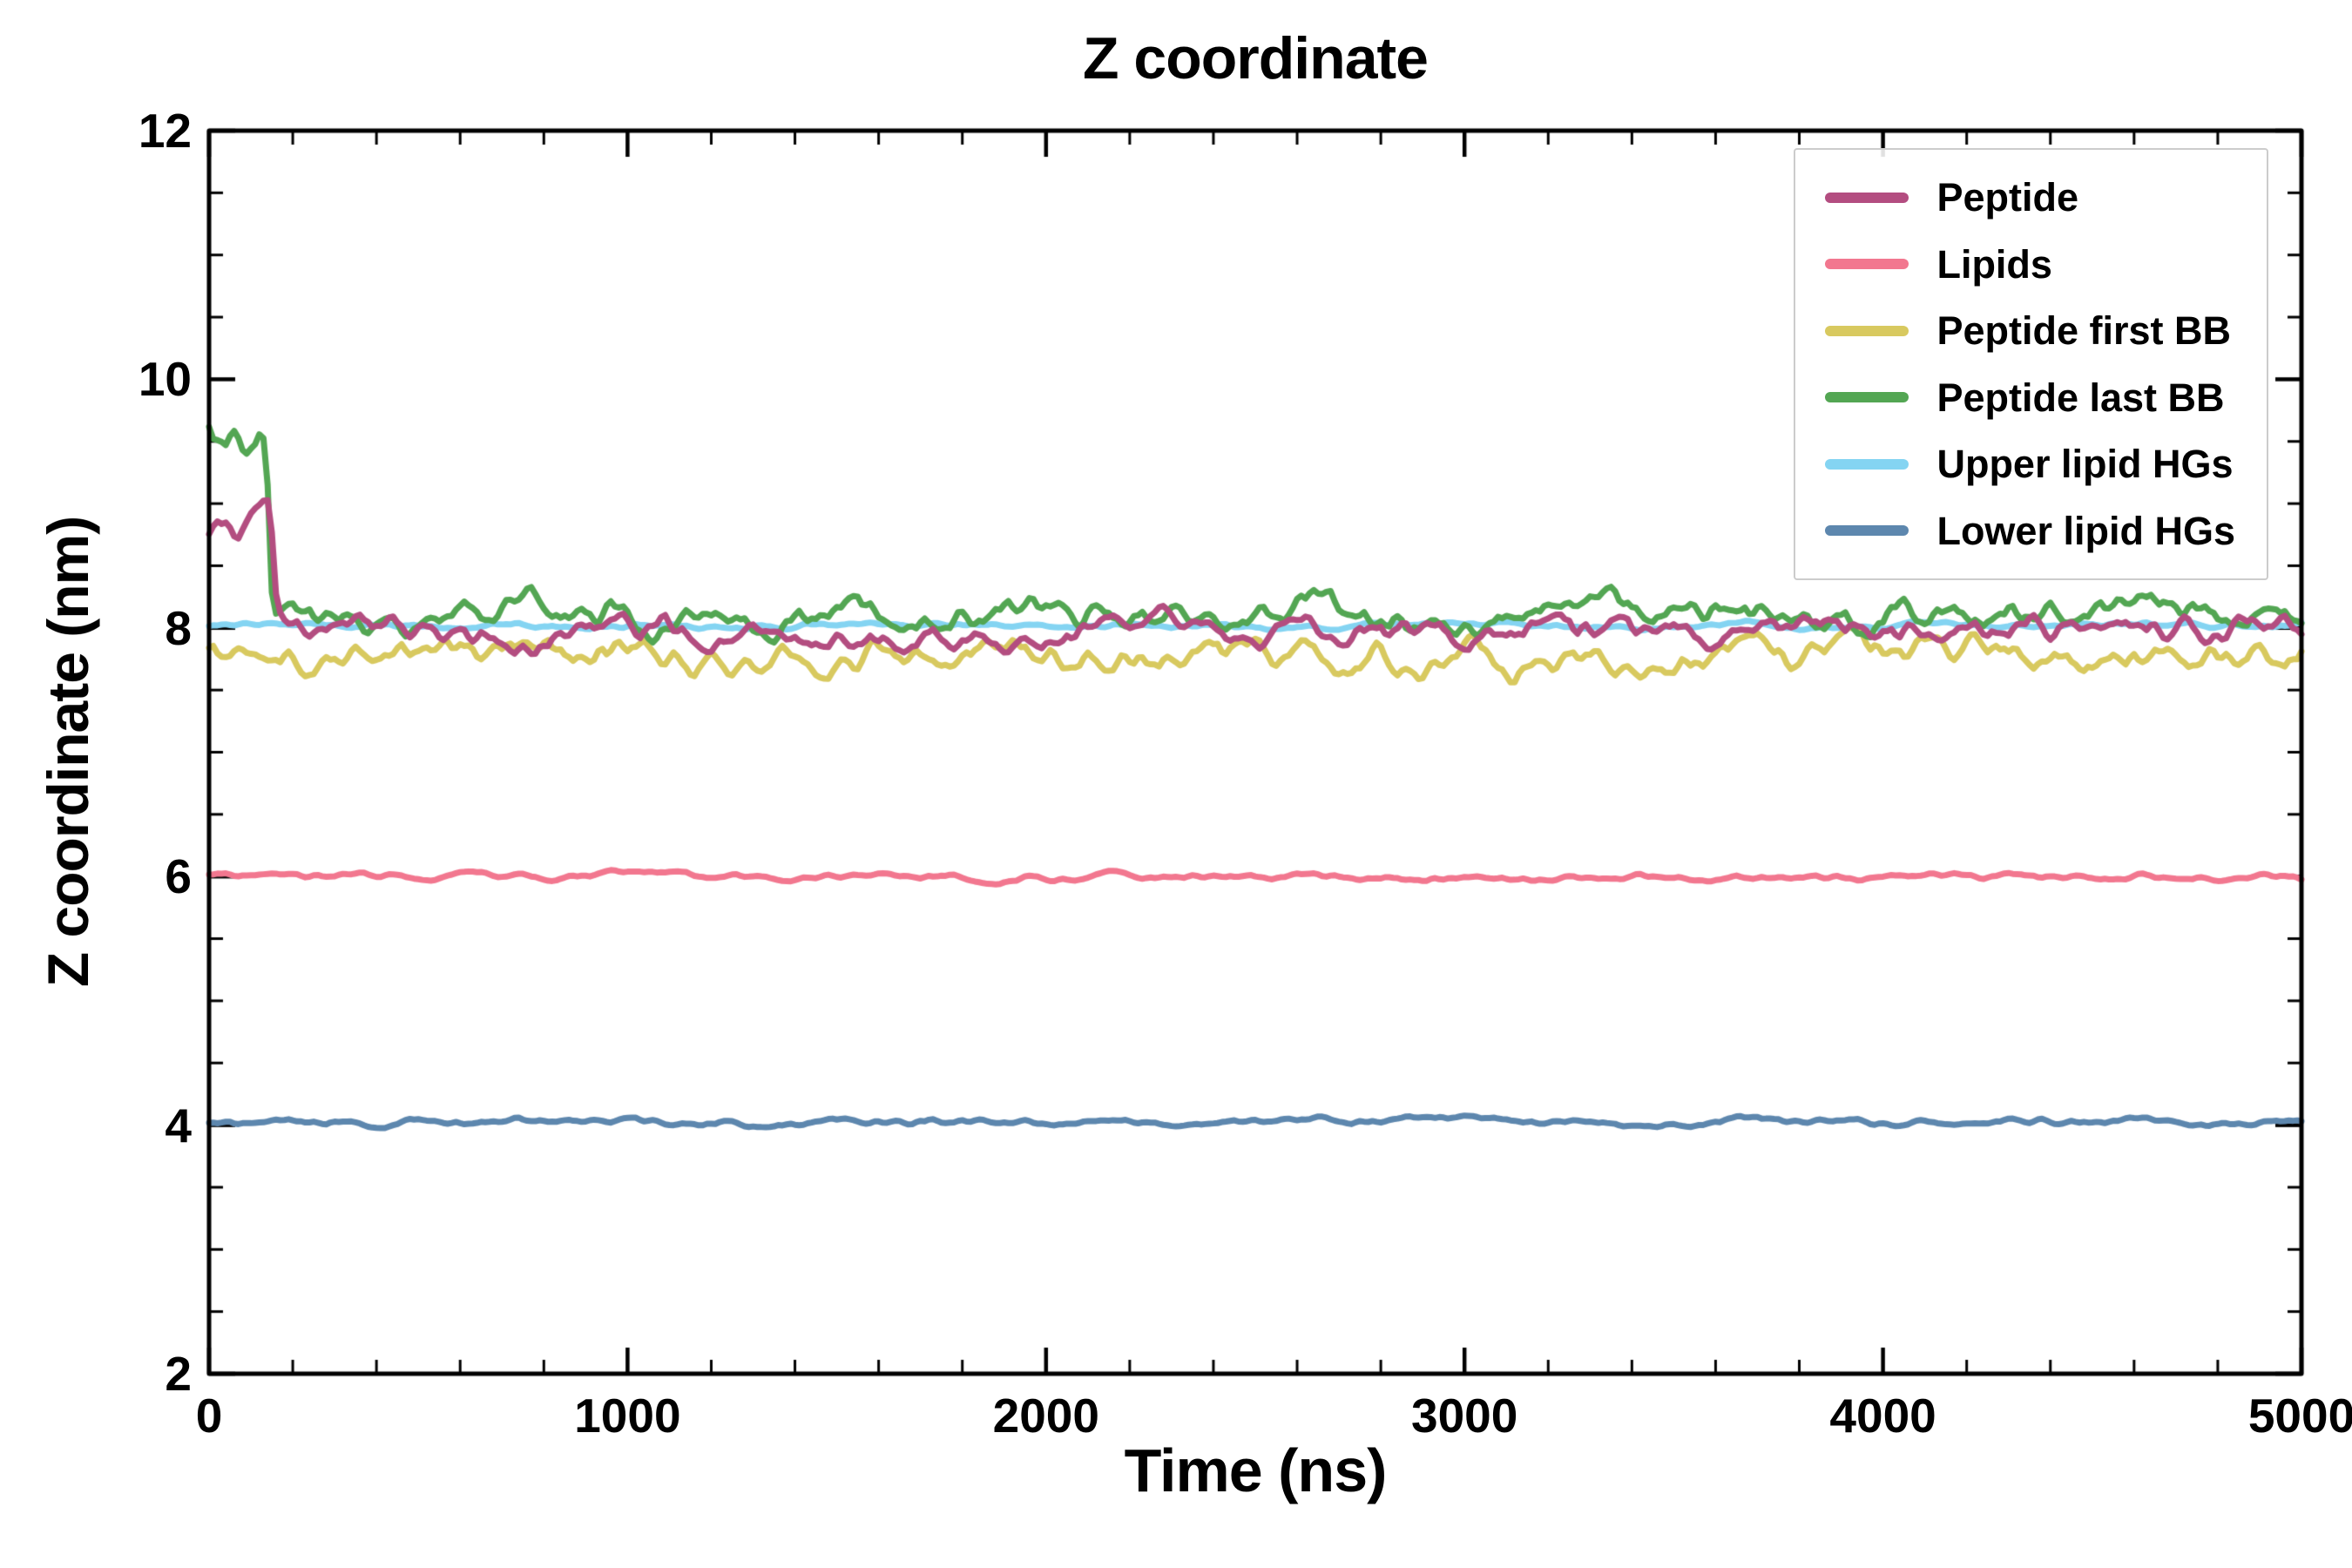  Describe the element at coordinates (2085, 464) in the screenshot. I see `legend-label-upper-lipid-hgs: Upper lipid HGs` at that location.